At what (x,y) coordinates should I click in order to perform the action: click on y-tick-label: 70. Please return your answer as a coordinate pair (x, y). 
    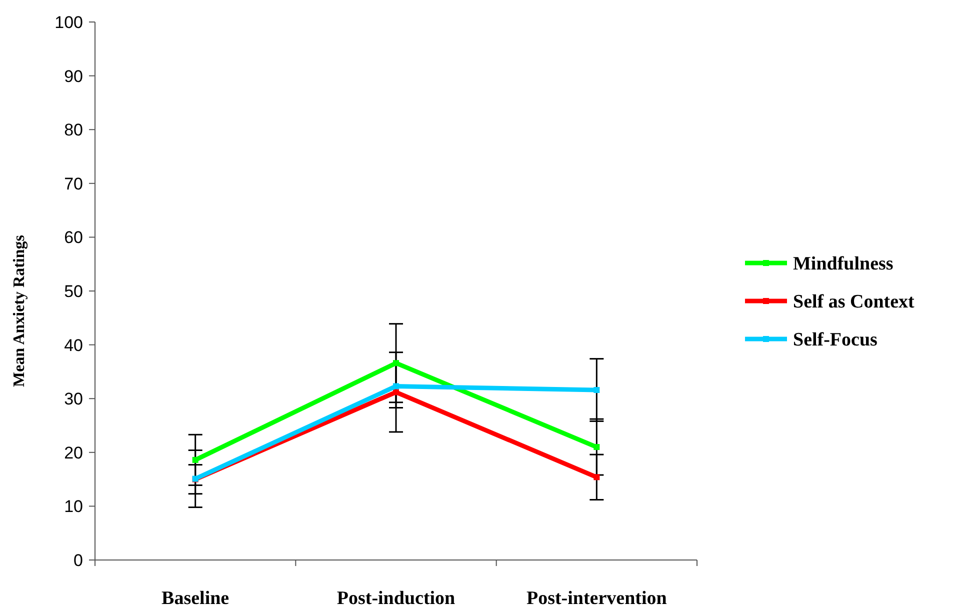
    Looking at the image, I should click on (73, 184).